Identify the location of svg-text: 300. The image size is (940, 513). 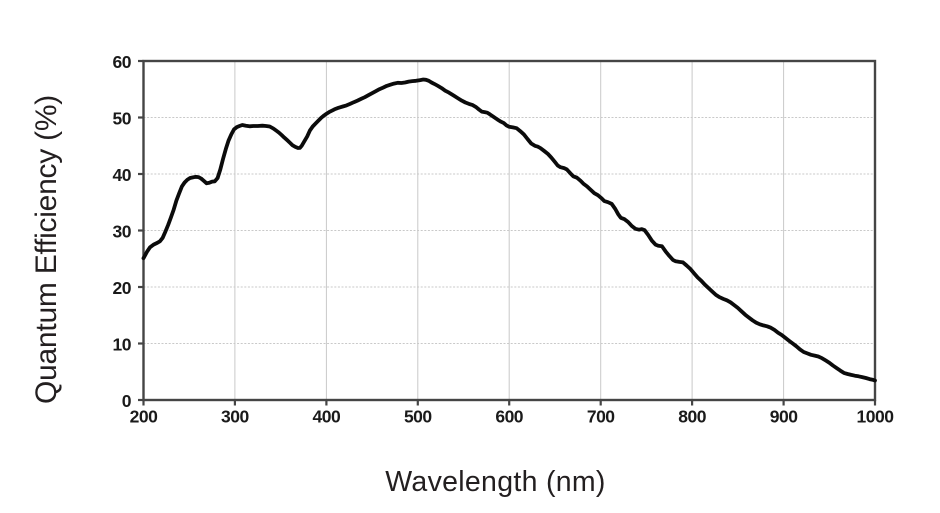
(235, 417).